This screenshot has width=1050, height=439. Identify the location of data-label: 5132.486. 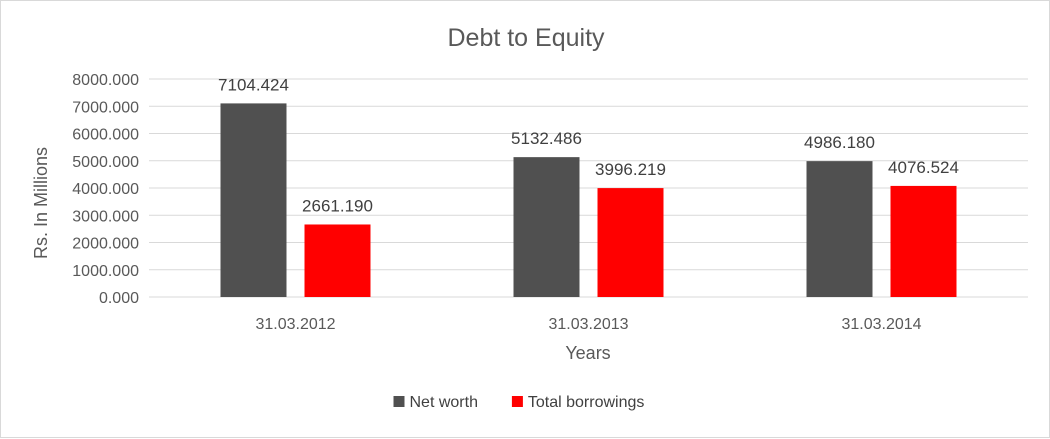
(546, 138).